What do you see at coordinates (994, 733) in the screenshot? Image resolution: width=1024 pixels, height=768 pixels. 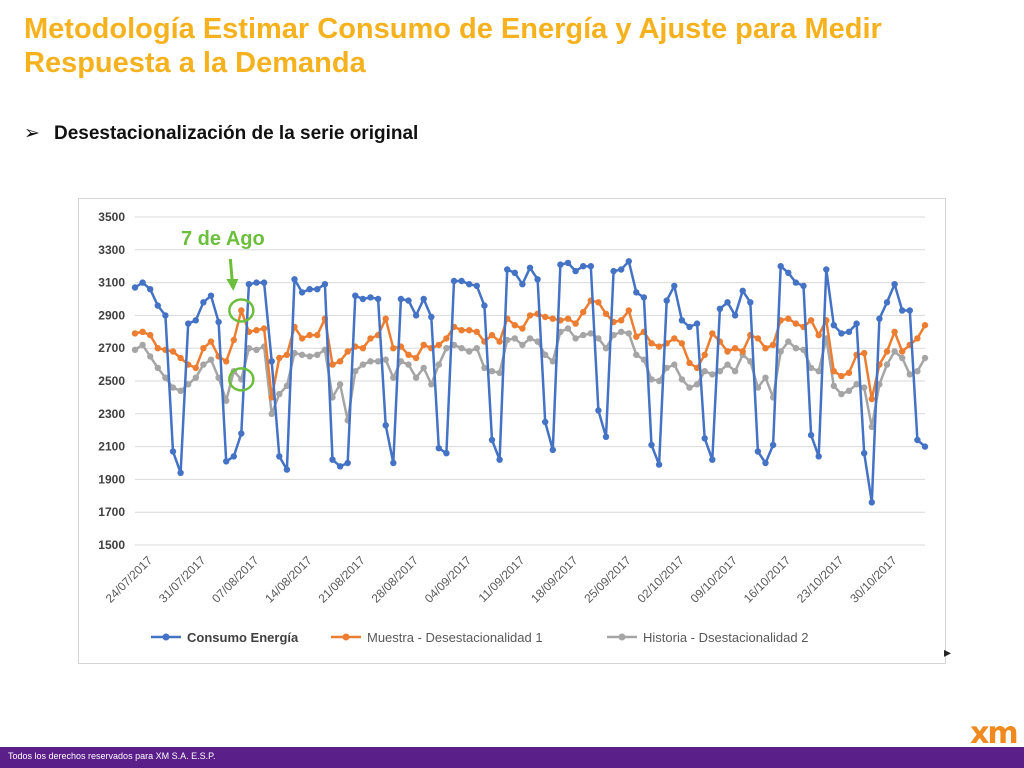 I see `xm-logo: xm` at bounding box center [994, 733].